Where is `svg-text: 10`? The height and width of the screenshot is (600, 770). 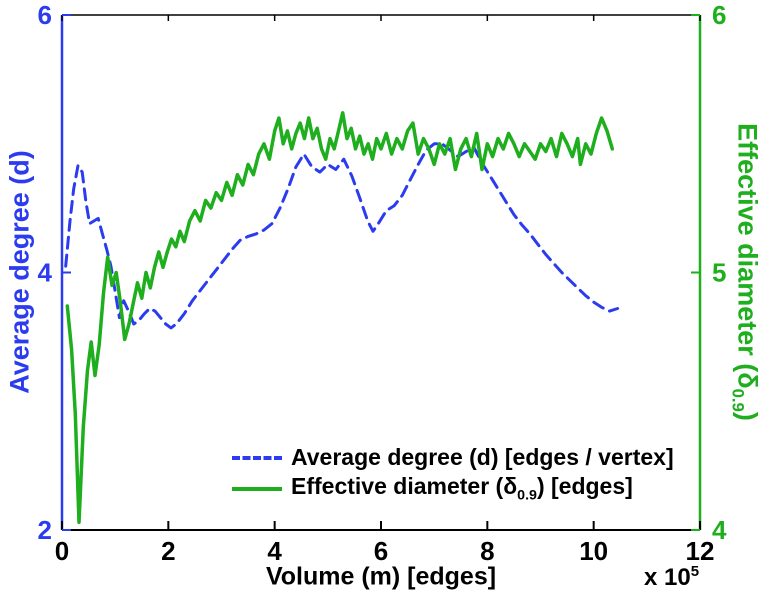 svg-text: 10 is located at coordinates (593, 551).